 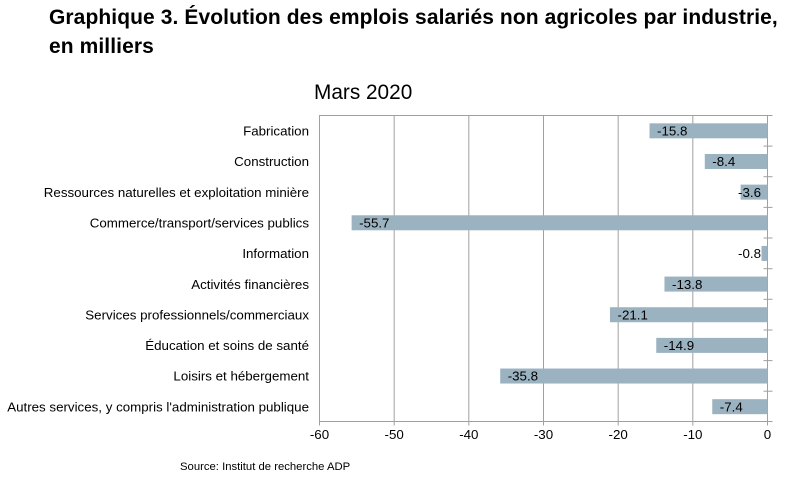 I want to click on svg-text: -10, so click(x=692, y=434).